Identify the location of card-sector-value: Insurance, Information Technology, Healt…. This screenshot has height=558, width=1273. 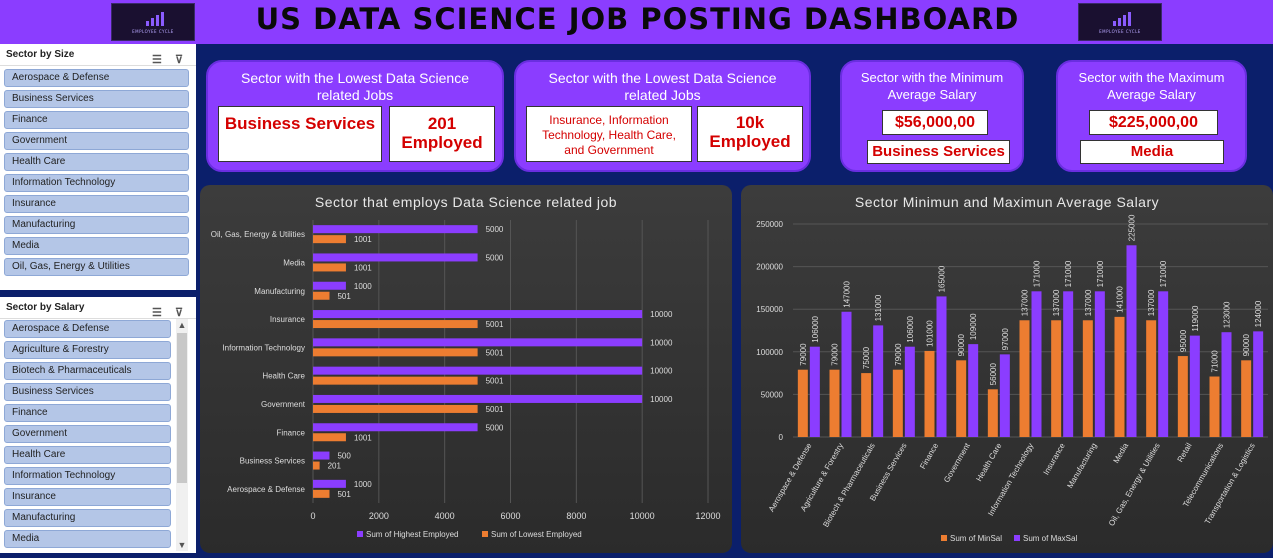
(609, 134).